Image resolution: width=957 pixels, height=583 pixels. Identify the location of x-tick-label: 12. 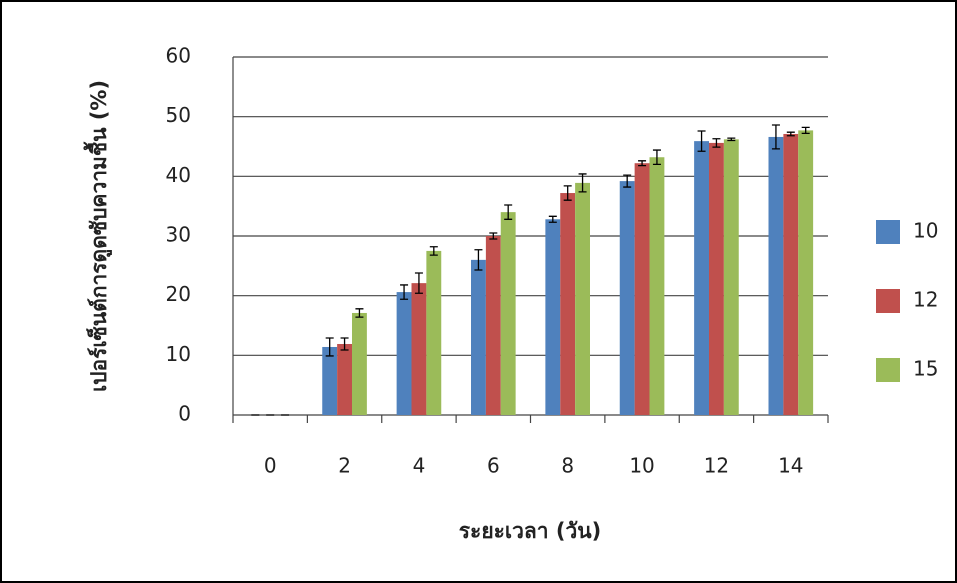
(716, 466).